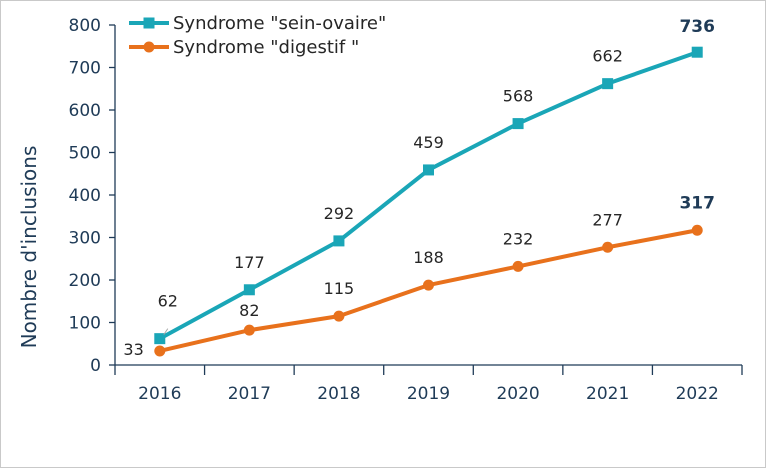  I want to click on data-label: 736, so click(697, 27).